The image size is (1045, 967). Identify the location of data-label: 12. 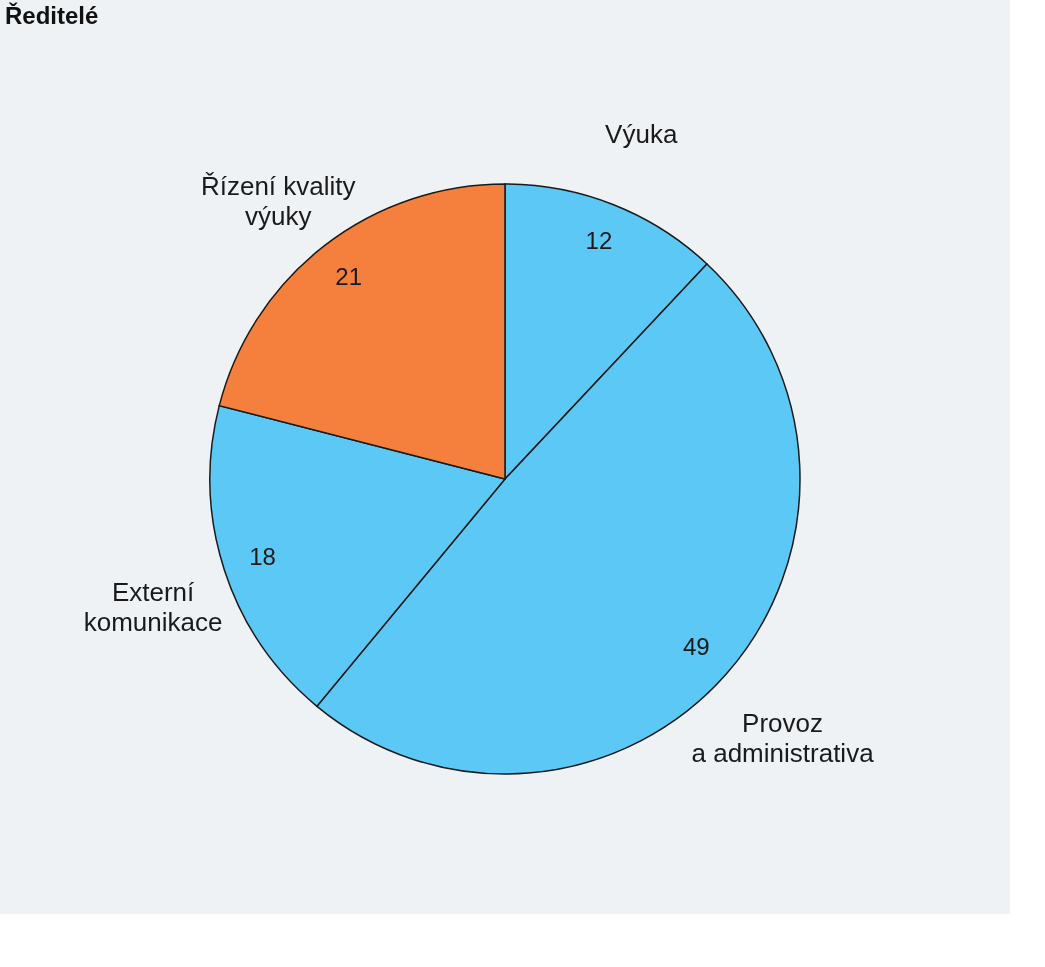
(599, 240).